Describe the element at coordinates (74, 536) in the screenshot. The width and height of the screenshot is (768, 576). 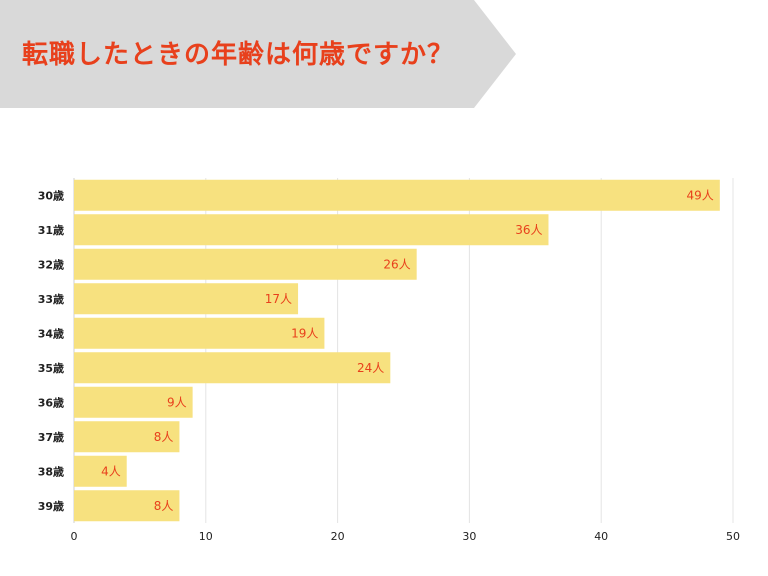
I see `x-tick-label: 0` at that location.